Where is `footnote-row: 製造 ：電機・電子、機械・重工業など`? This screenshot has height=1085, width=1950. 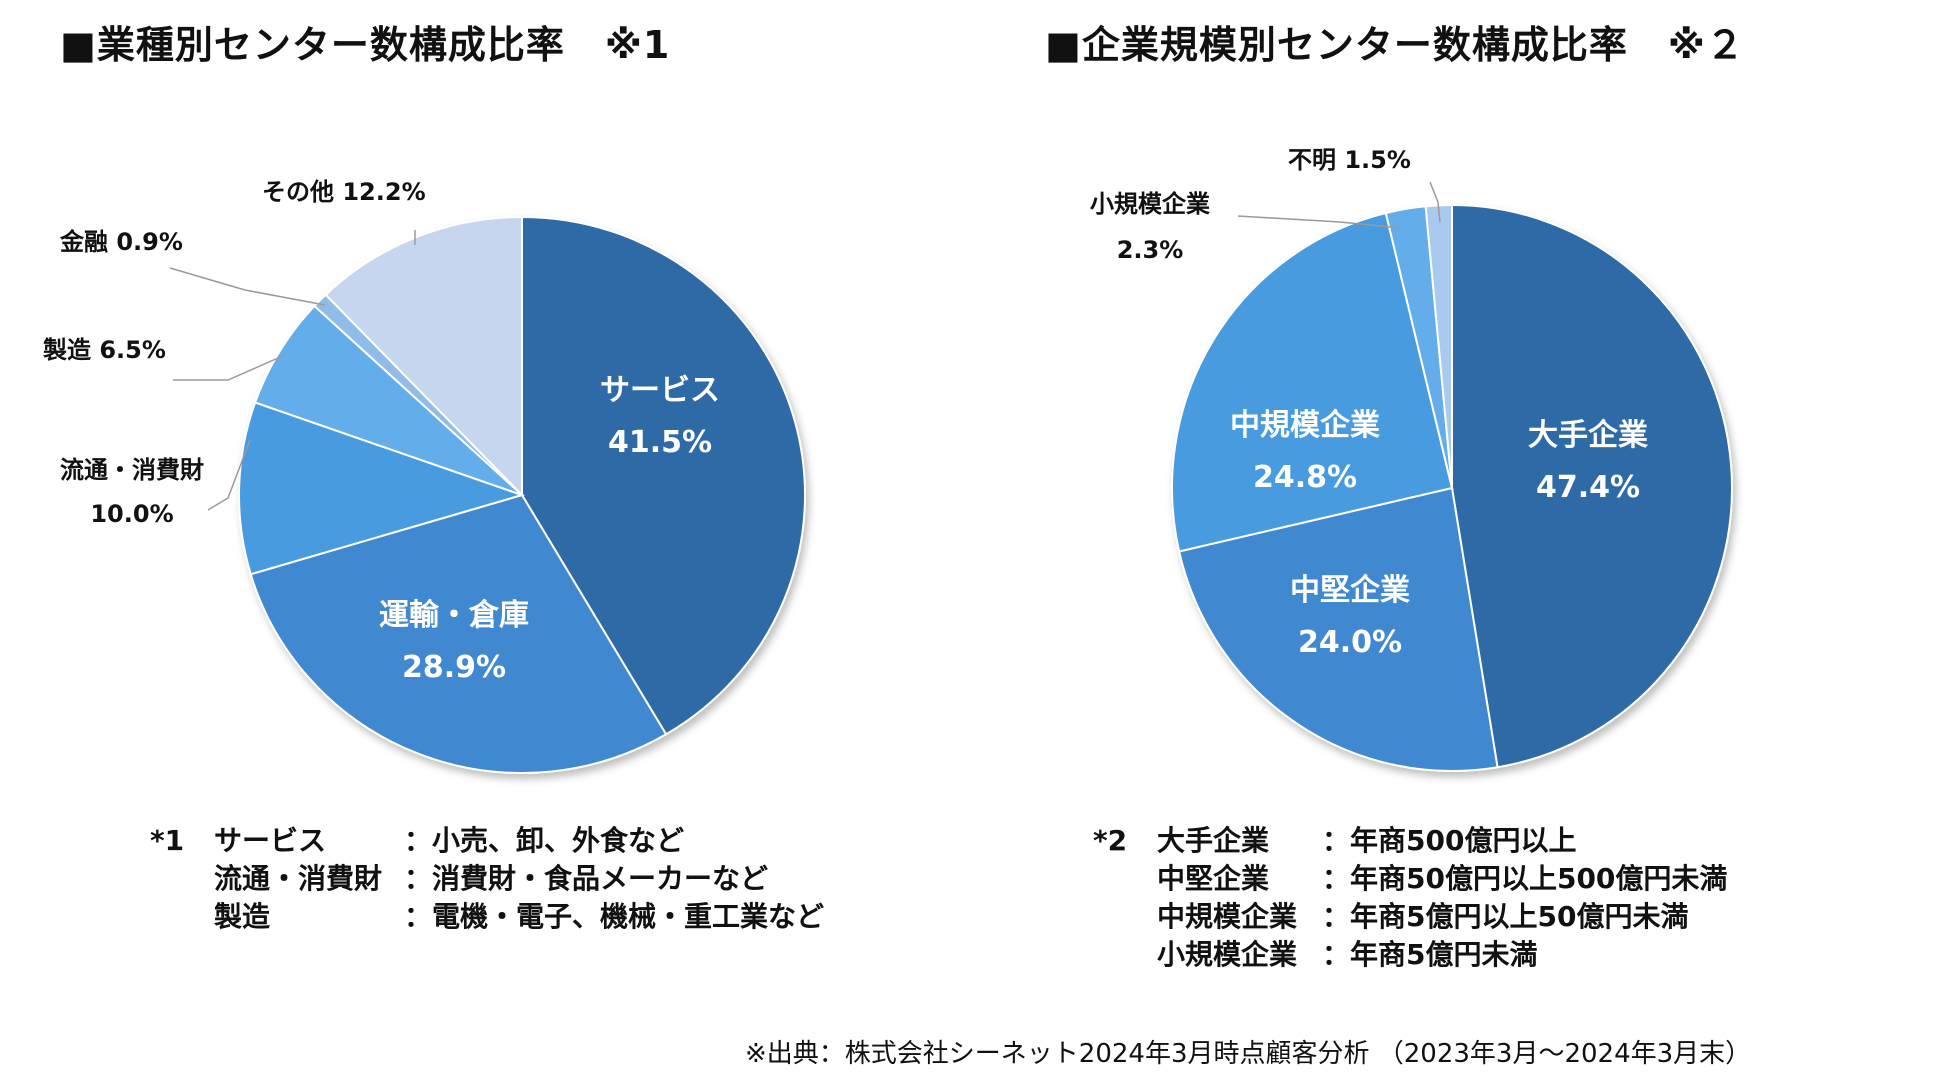
footnote-row: 製造 ：電機・電子、機械・重工業など is located at coordinates (519, 917).